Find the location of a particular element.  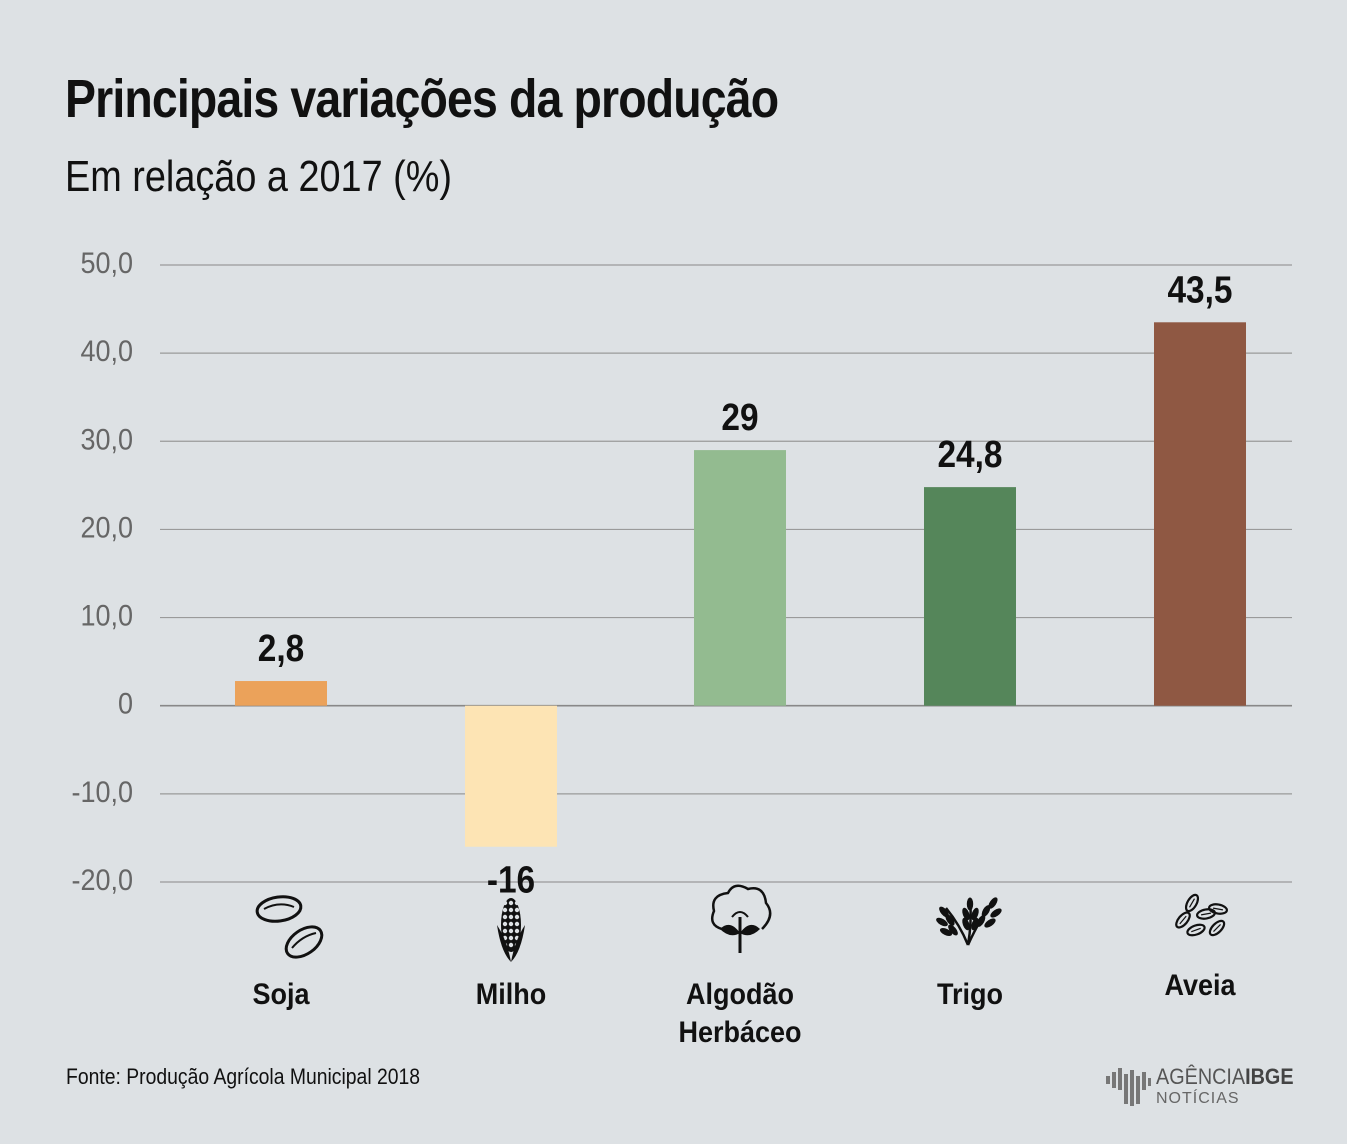

brand-noticias: NOTÍCIAS is located at coordinates (1198, 1098).